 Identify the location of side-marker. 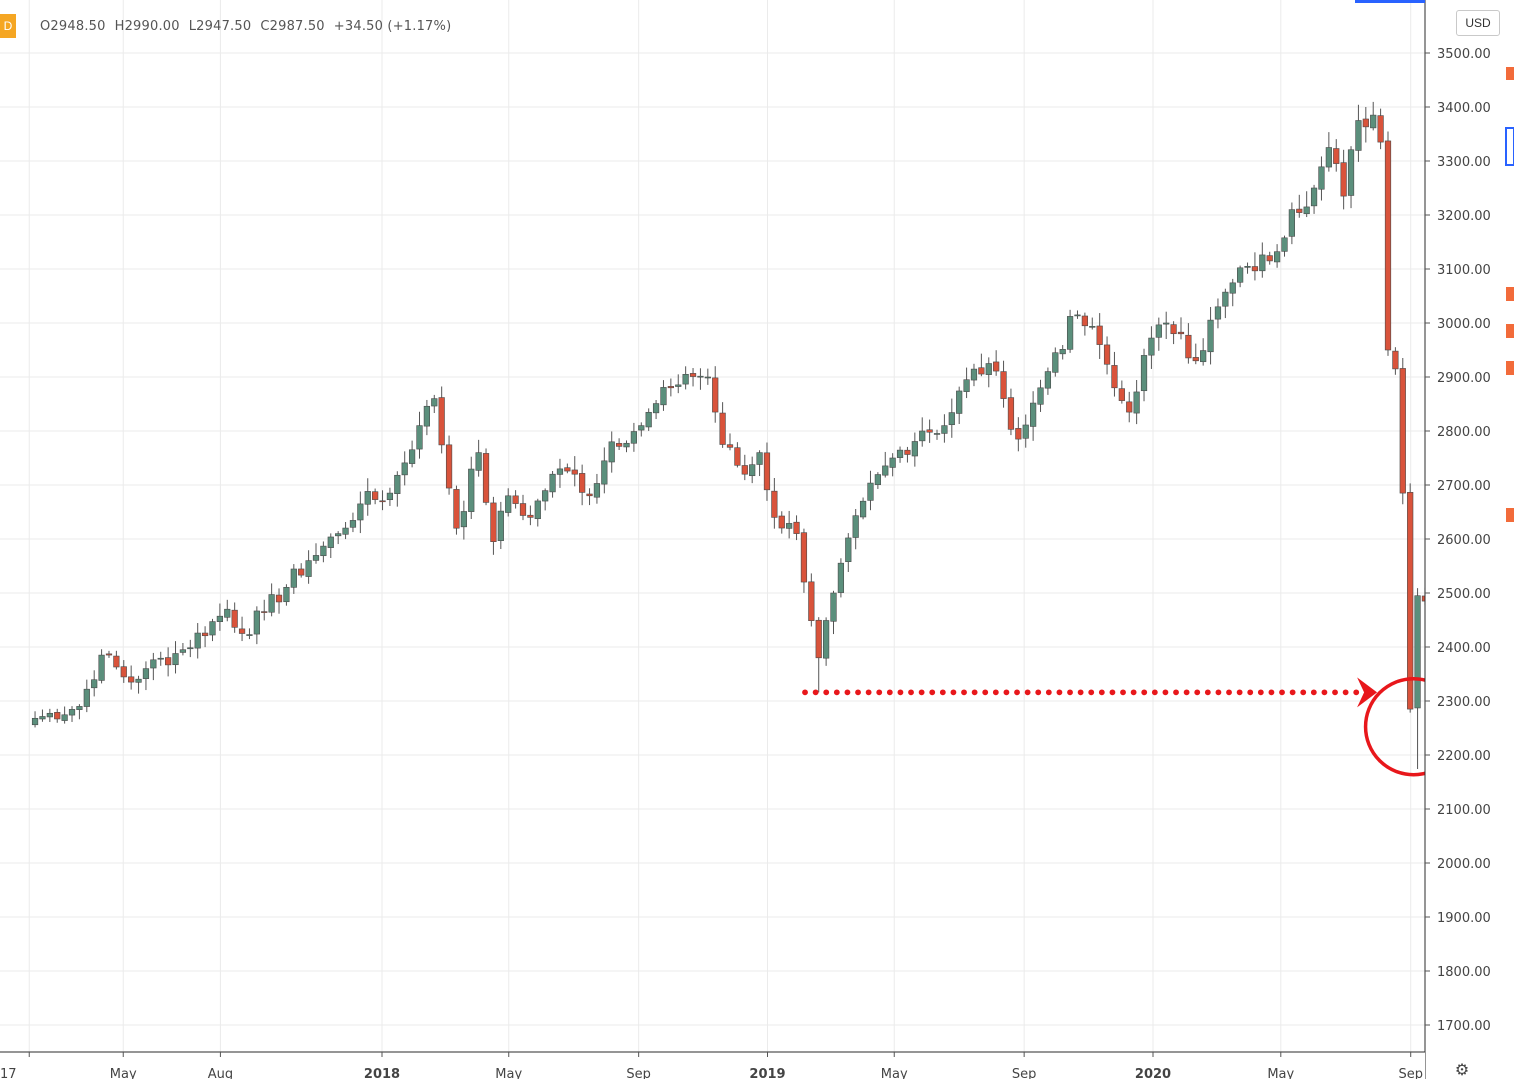
(1510, 294).